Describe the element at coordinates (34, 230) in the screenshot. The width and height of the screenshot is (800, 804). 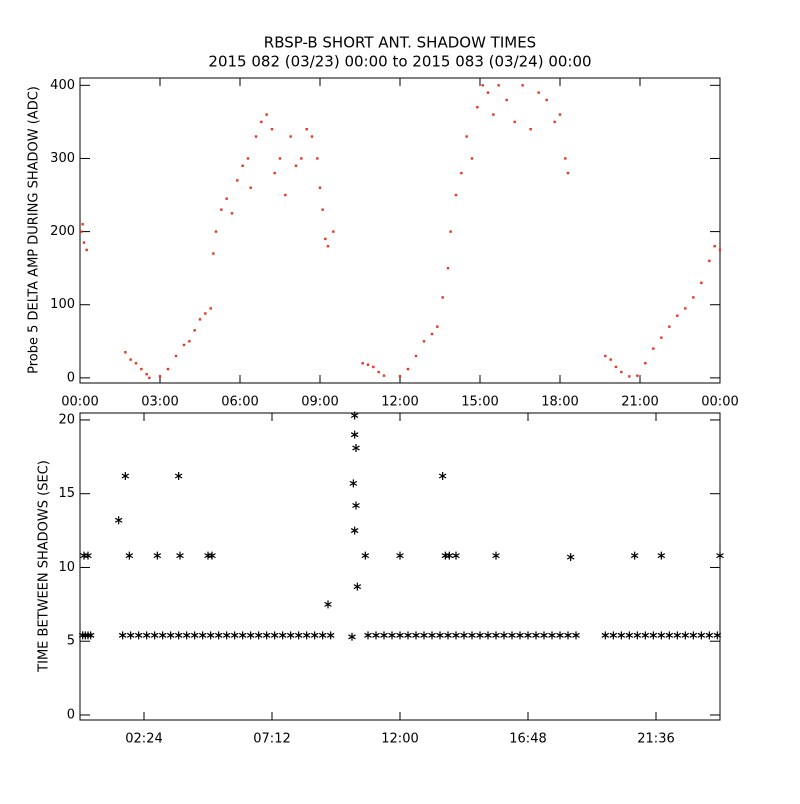
I see `y-axis-label: Probe 5 DELTA AMP DURING SHADOW (ADC)` at that location.